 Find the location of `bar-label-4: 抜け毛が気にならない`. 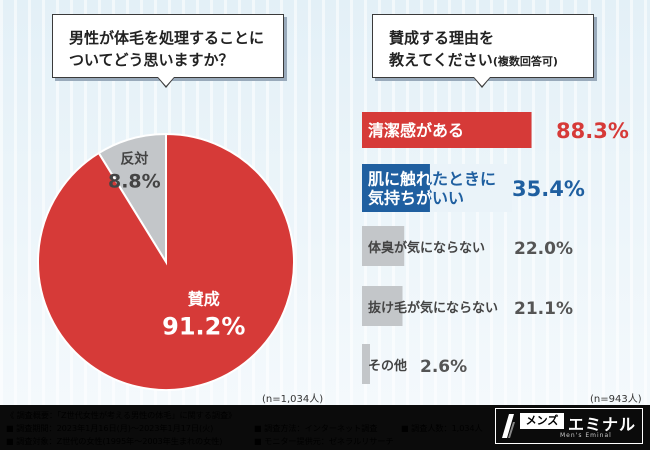

bar-label-4: 抜け毛が気にならない is located at coordinates (433, 308).